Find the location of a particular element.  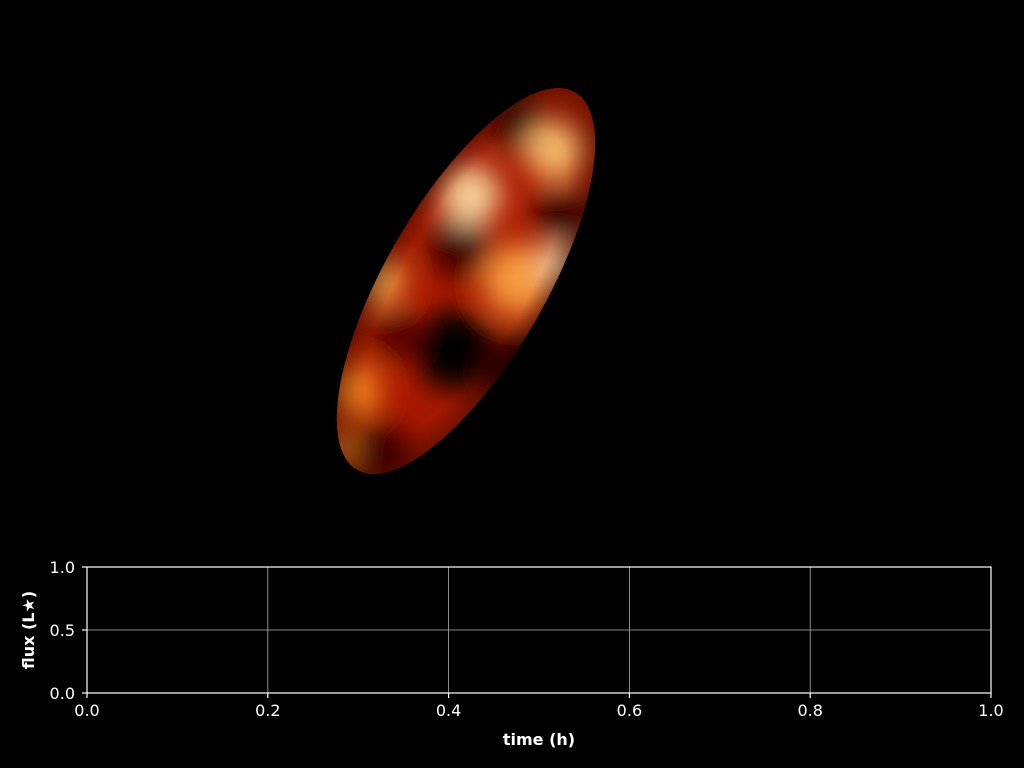

x-tick-label: 0.4 is located at coordinates (448, 710).